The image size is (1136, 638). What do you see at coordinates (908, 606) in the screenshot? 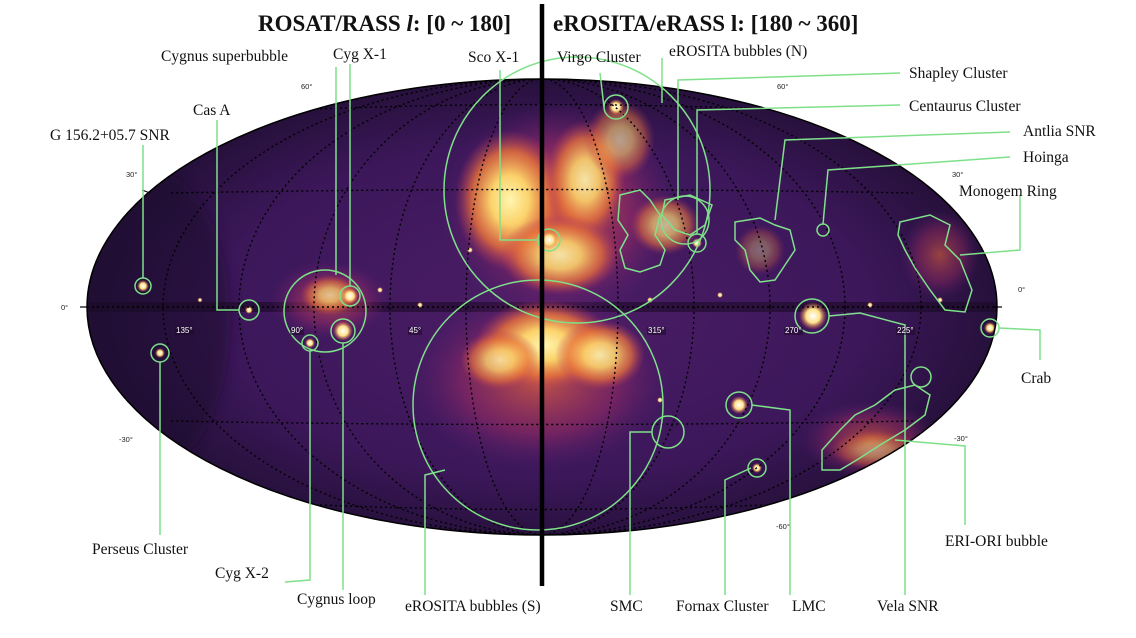
I see `label-vela-snr: Vela SNR` at bounding box center [908, 606].